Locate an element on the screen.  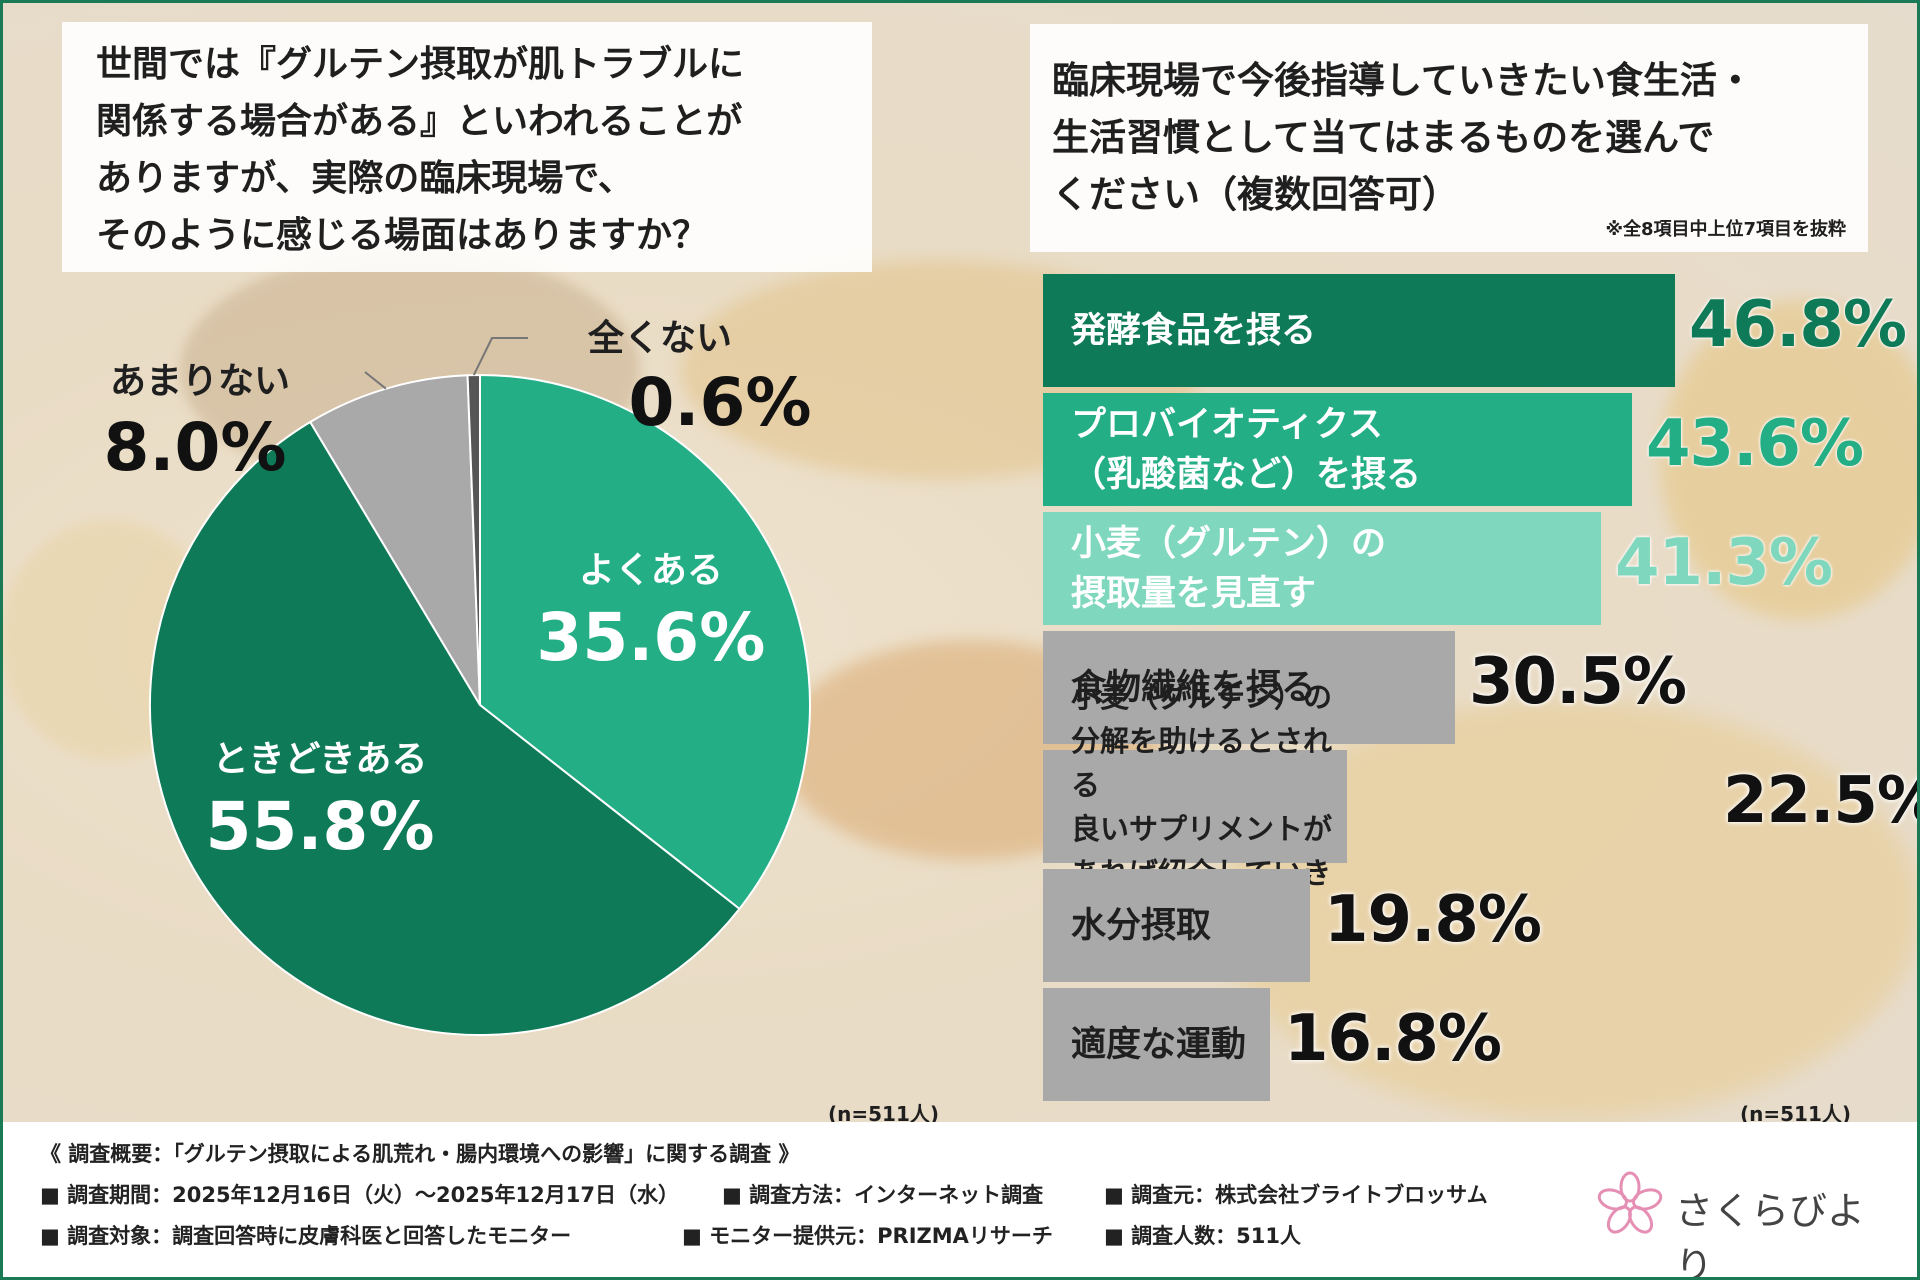
bar: 小麦（グルテン）の 摂取量を見直す is located at coordinates (1322, 568).